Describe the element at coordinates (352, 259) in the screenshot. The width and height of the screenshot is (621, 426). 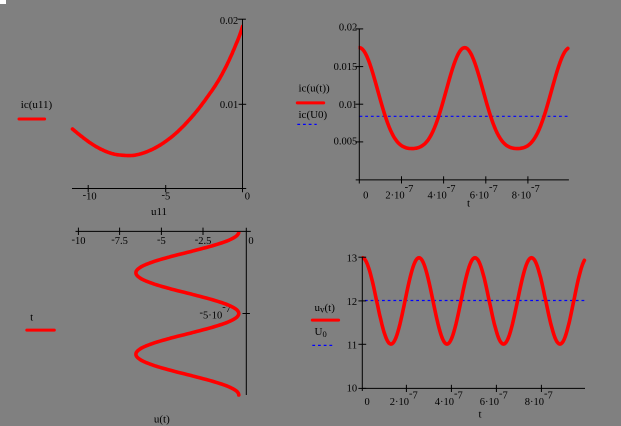
I see `svg-text: 13` at that location.